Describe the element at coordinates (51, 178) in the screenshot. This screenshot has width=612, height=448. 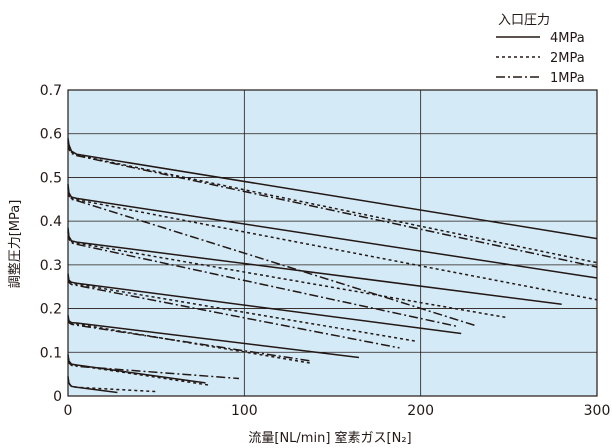
I see `y-tick-label: 0.5` at that location.